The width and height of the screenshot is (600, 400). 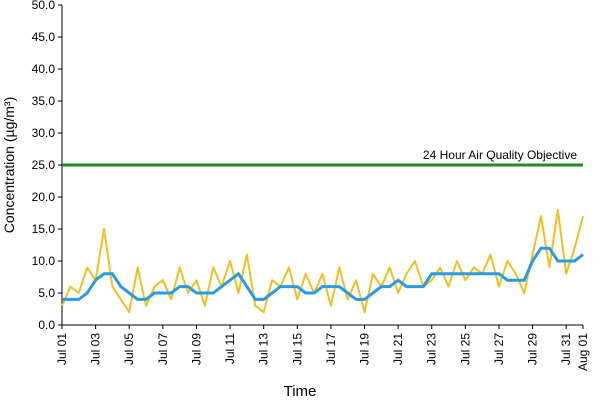 I want to click on reference-label: 24 Hour Air Quality Objective, so click(x=500, y=155).